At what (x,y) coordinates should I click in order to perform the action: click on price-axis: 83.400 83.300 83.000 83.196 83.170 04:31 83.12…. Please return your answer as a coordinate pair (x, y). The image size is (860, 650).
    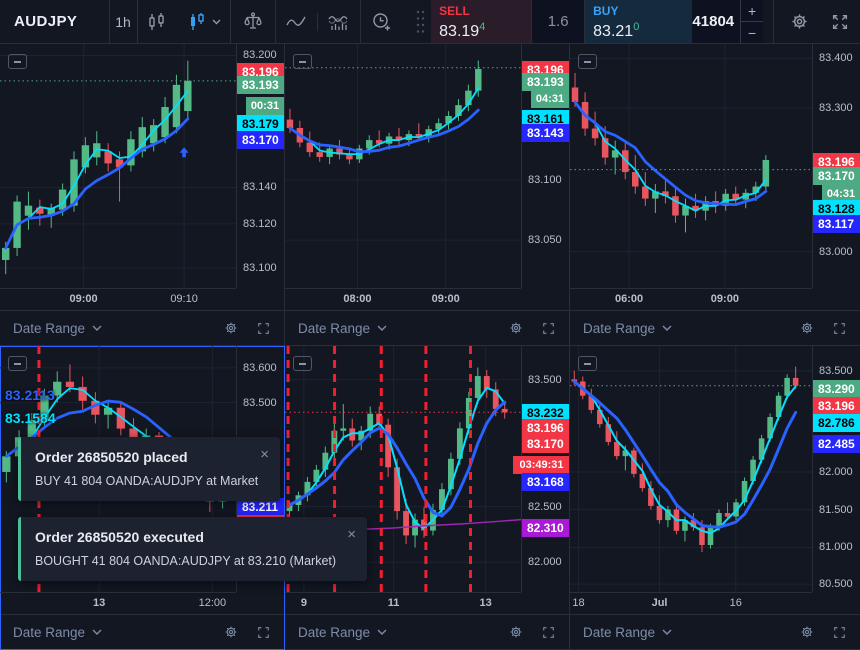
    Looking at the image, I should click on (836, 166).